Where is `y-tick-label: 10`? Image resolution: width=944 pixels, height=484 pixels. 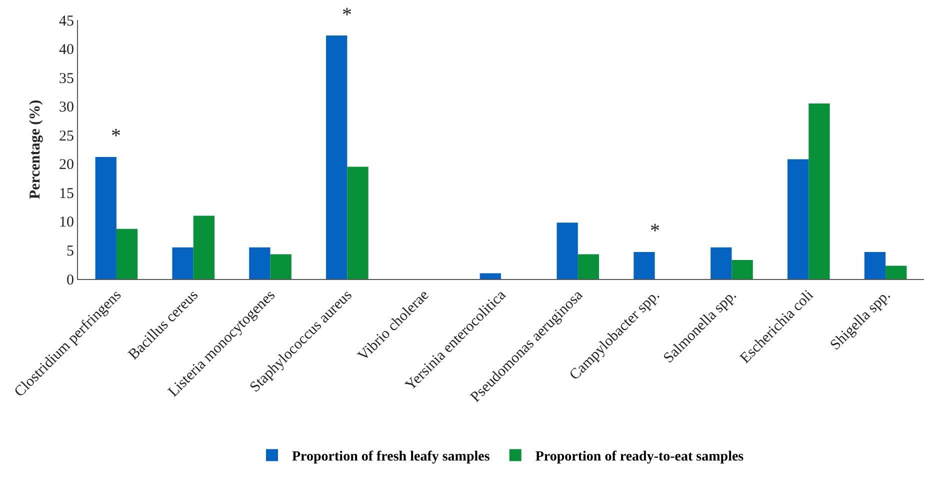
y-tick-label: 10 is located at coordinates (66, 222).